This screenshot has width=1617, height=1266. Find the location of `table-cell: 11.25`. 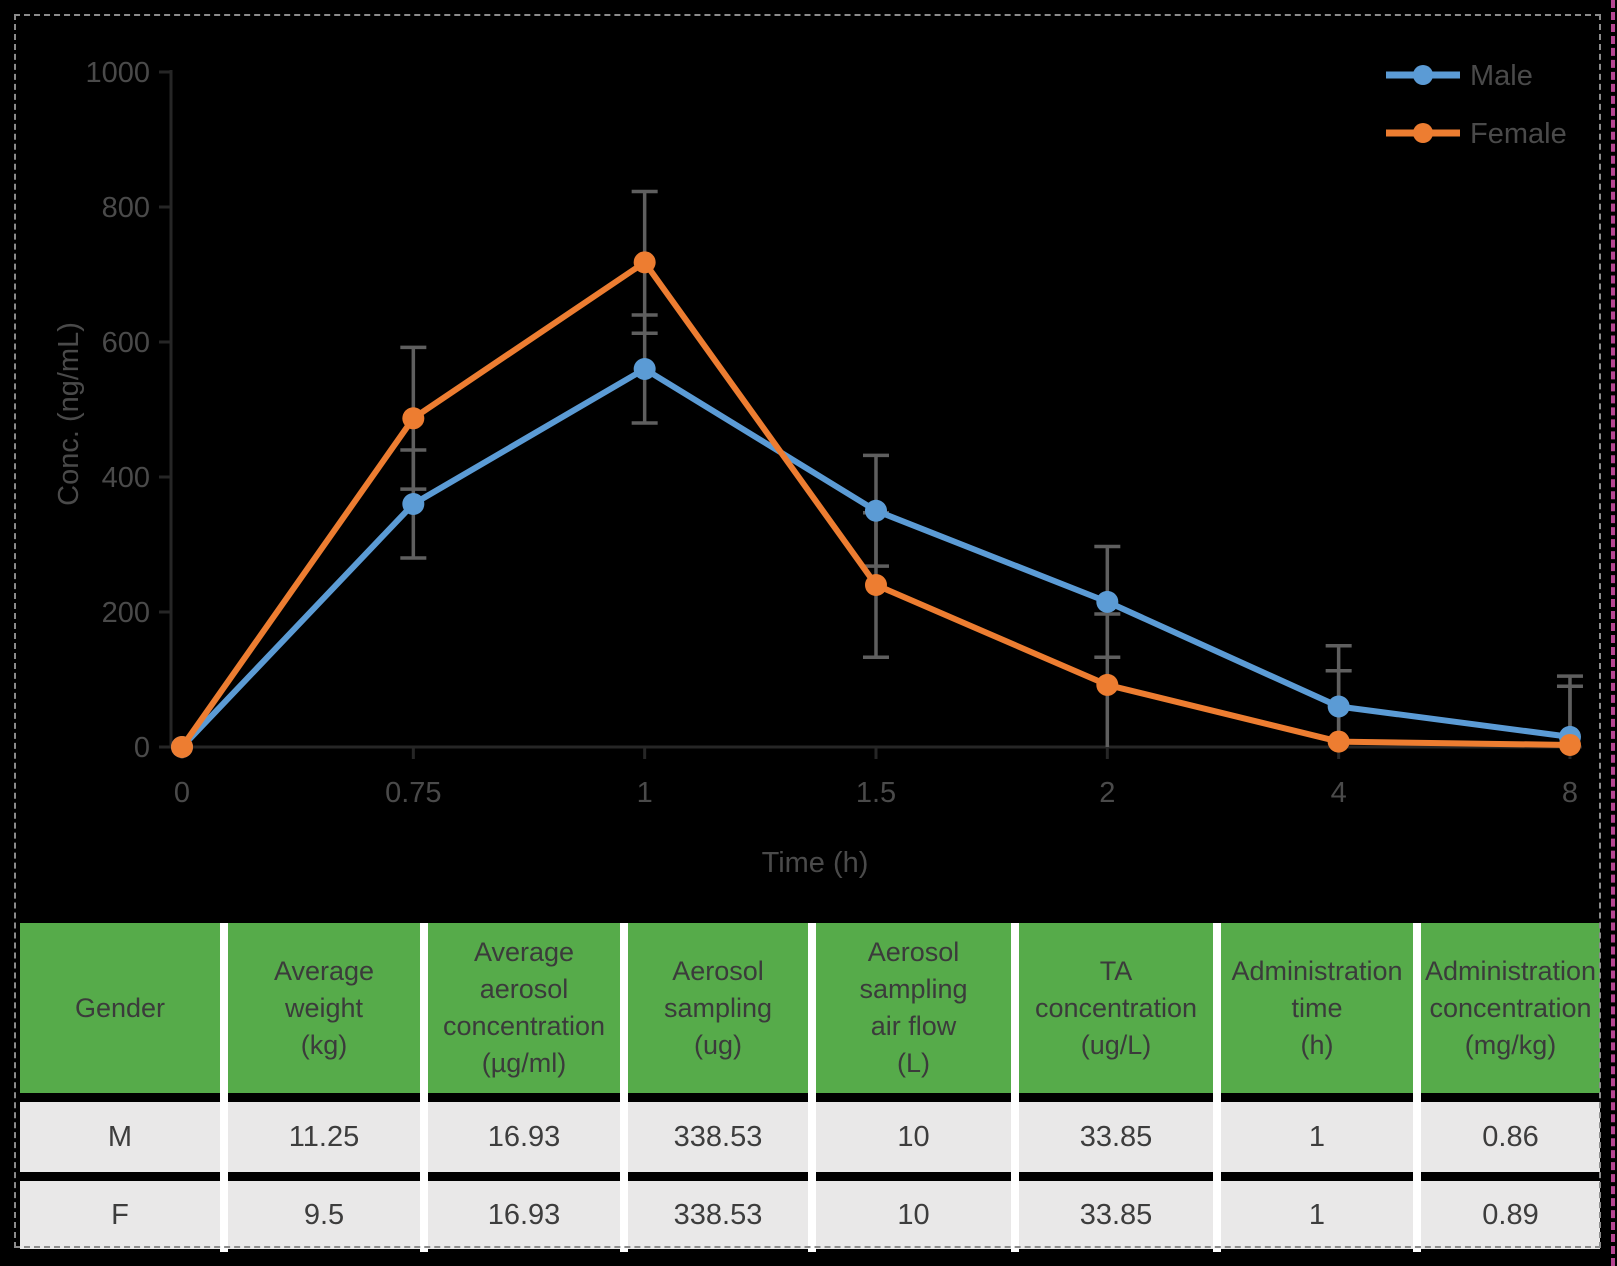

table-cell: 11.25 is located at coordinates (324, 1137).